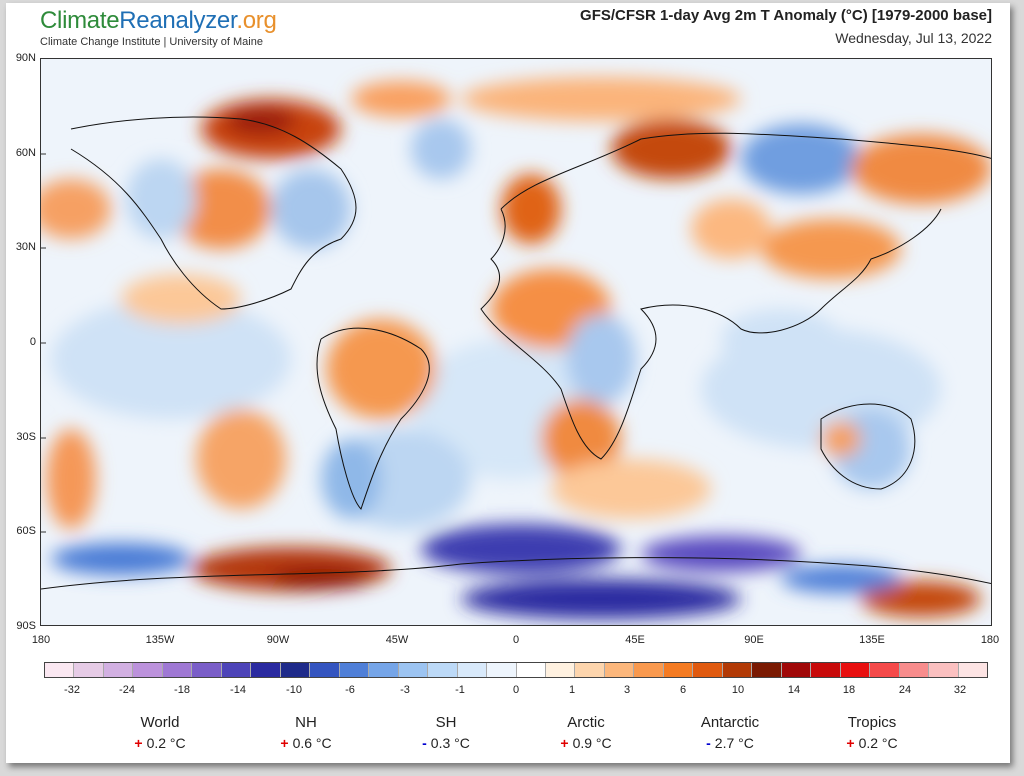 The height and width of the screenshot is (776, 1024). What do you see at coordinates (460, 690) in the screenshot?
I see `colorbar-label: -1` at bounding box center [460, 690].